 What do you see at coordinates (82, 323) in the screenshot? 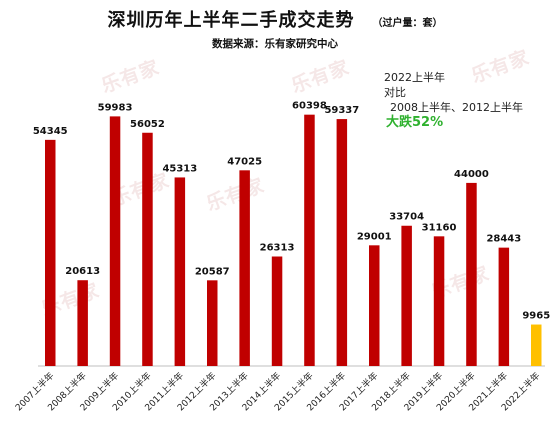
I see `bar-2008上半年` at bounding box center [82, 323].